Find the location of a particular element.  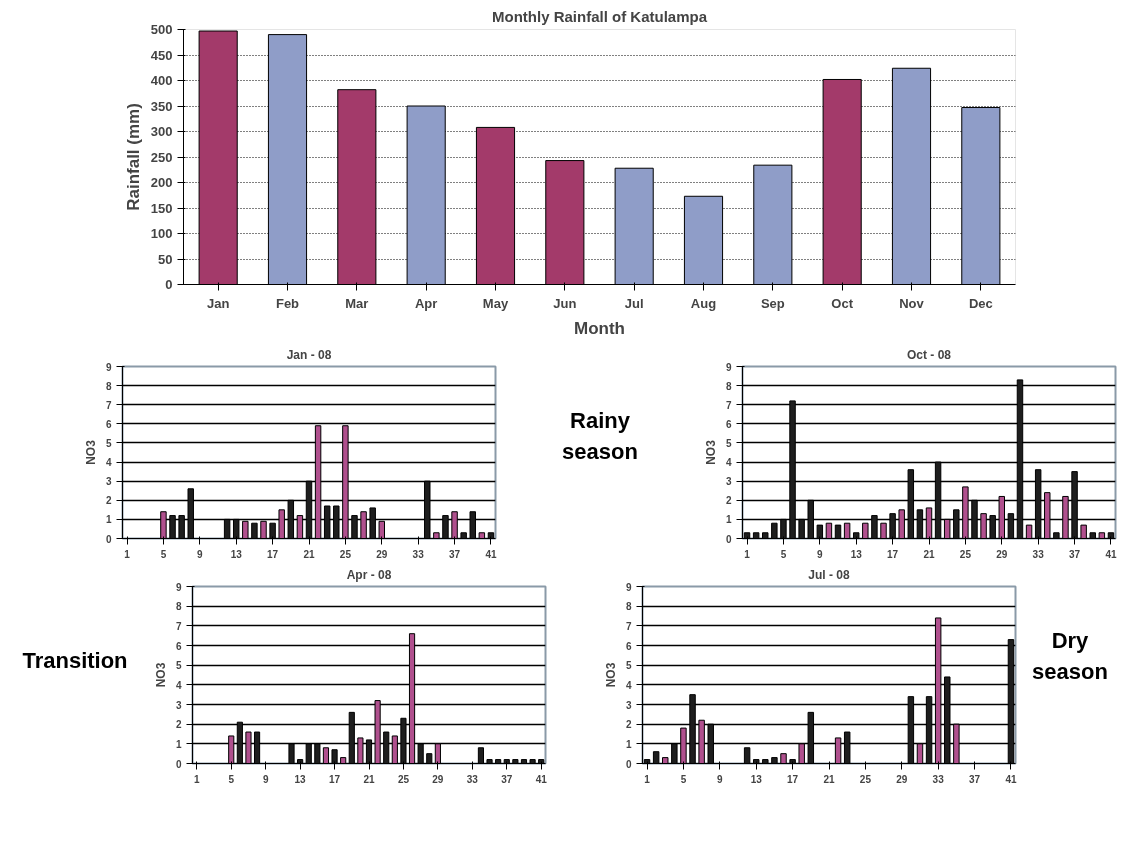

y-tick-label: 250 is located at coordinates (161, 157).